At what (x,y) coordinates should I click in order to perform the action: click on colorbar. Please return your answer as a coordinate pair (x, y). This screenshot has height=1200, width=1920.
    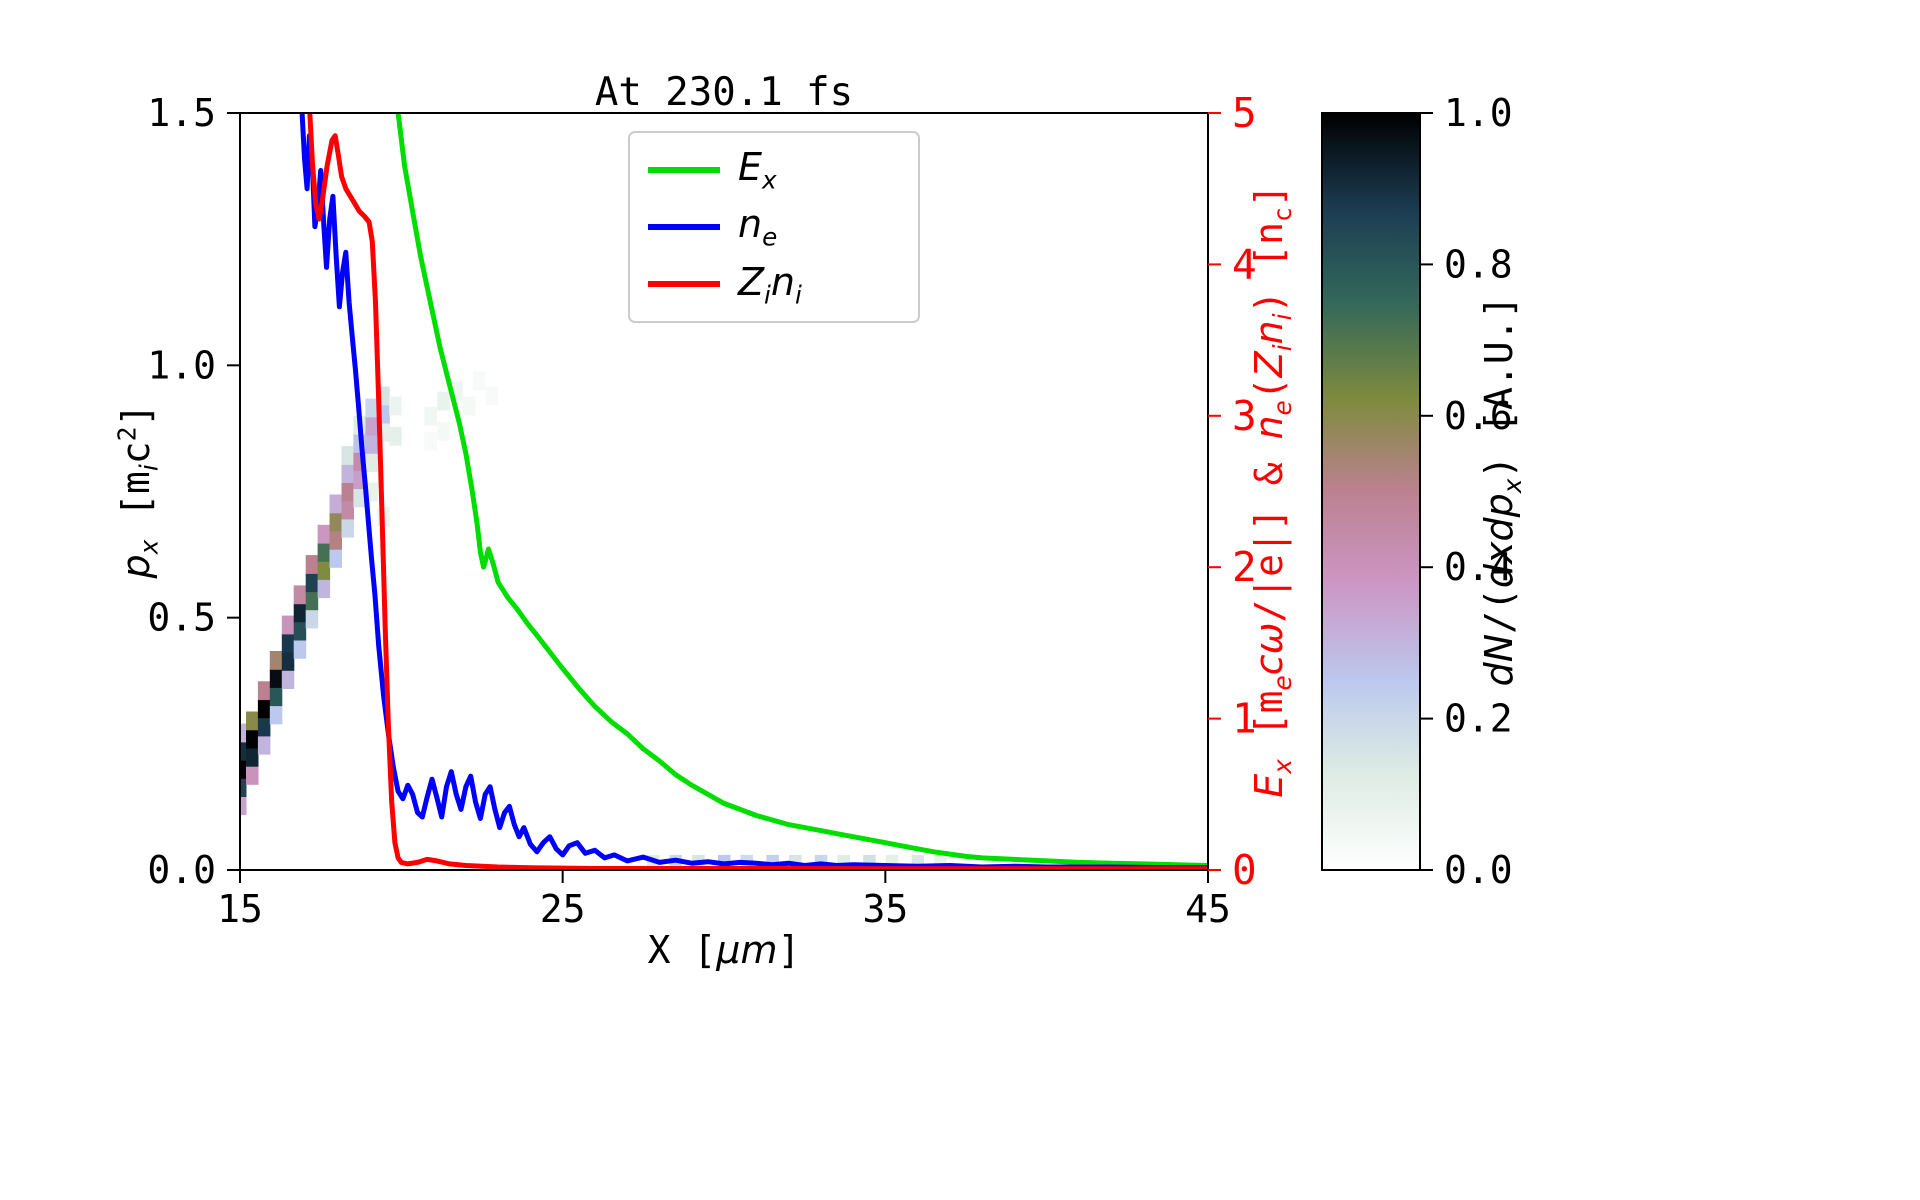
    Looking at the image, I should click on (1371, 491).